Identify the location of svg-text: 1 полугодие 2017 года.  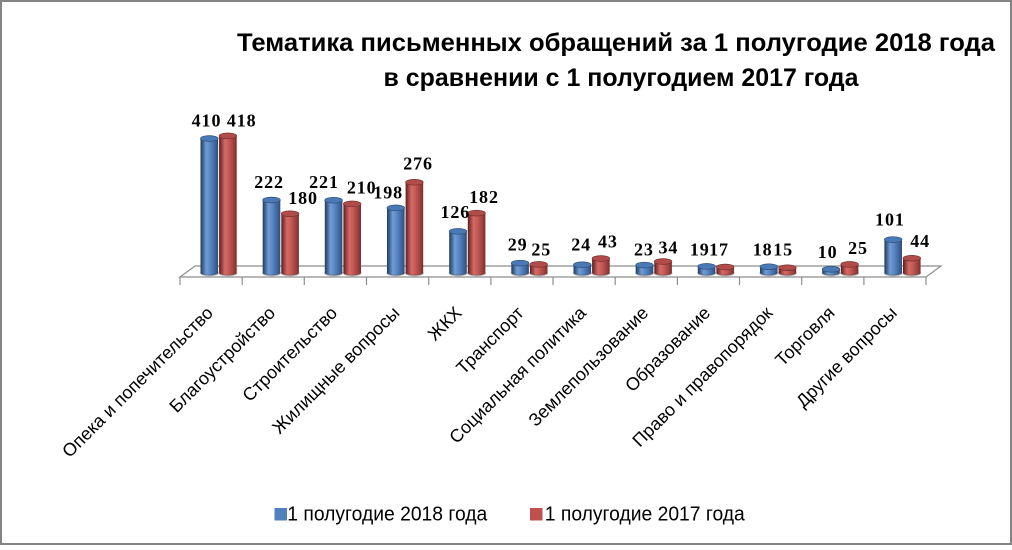
(645, 515).